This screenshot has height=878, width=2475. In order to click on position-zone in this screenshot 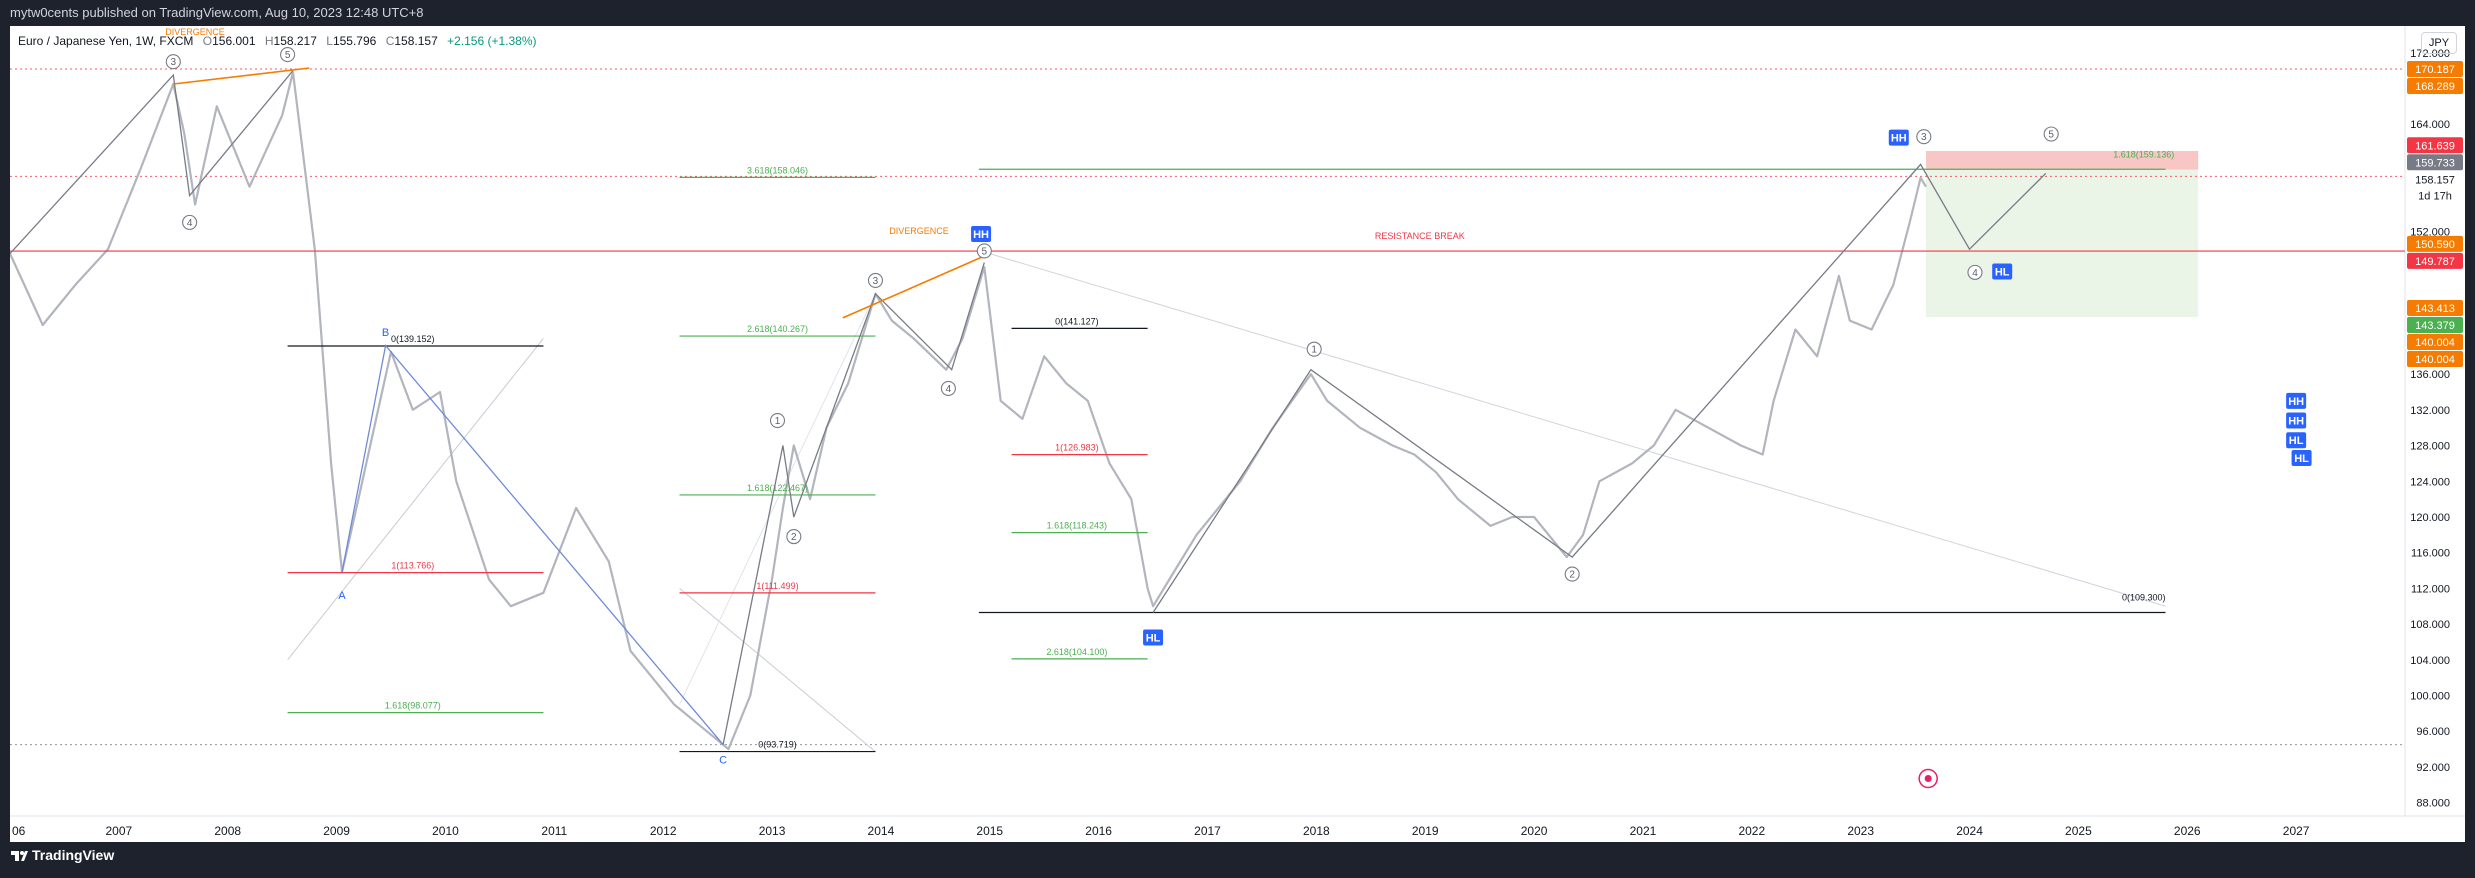, I will do `click(2062, 243)`.